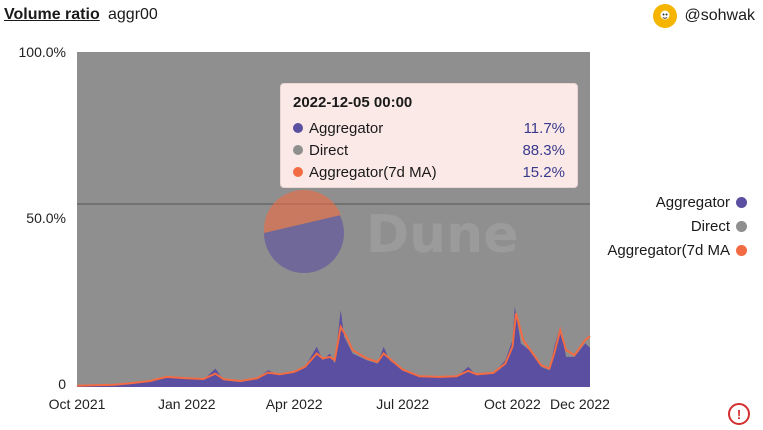  I want to click on tooltip-row-direct: Direct 88.3%, so click(429, 150).